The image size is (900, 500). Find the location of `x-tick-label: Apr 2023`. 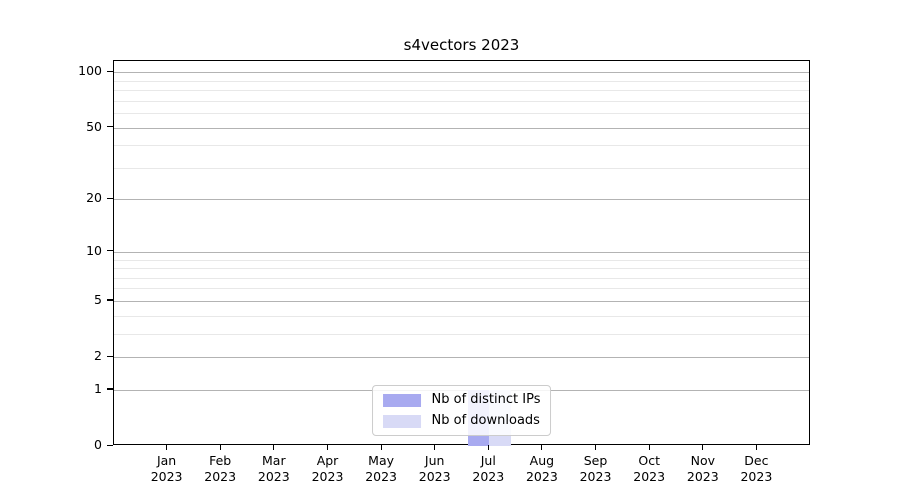

x-tick-label: Apr 2023 is located at coordinates (328, 468).